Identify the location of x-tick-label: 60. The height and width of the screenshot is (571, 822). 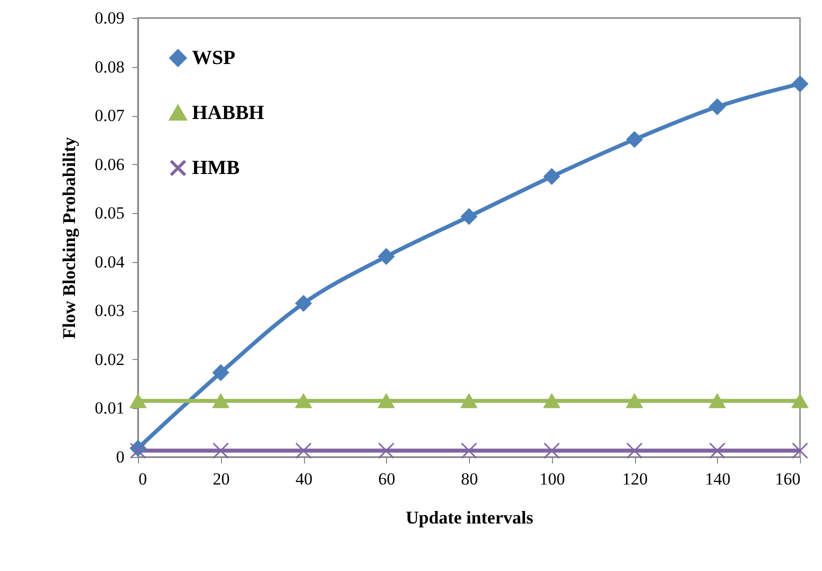
(387, 479).